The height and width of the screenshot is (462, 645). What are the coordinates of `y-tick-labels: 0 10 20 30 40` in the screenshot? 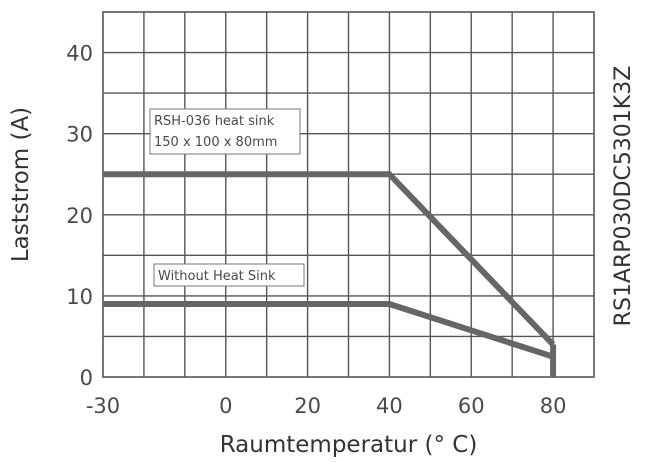 It's located at (79, 216).